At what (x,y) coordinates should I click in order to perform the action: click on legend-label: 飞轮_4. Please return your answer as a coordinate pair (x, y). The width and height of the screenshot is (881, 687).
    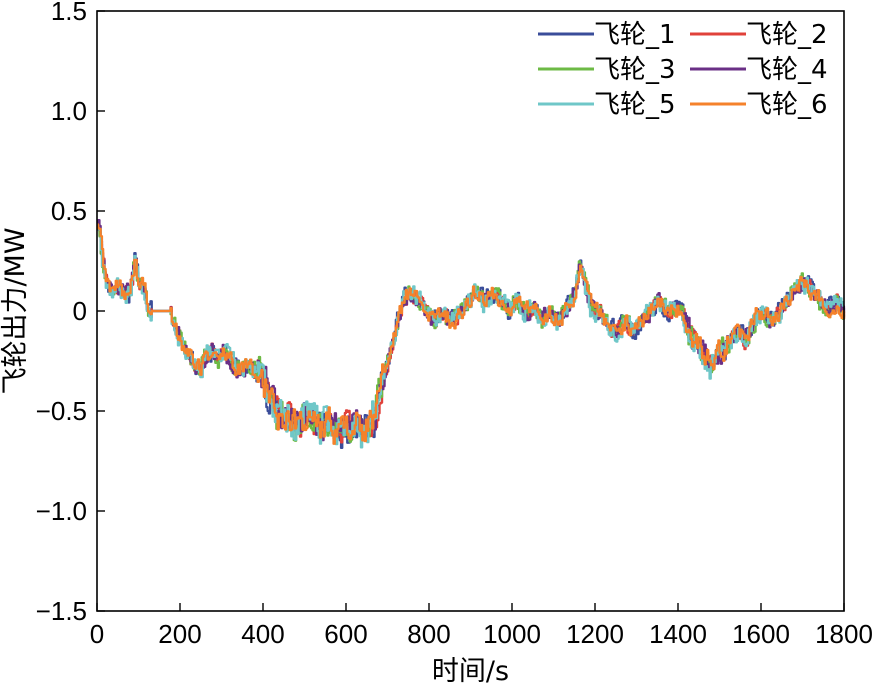
    Looking at the image, I should click on (787, 70).